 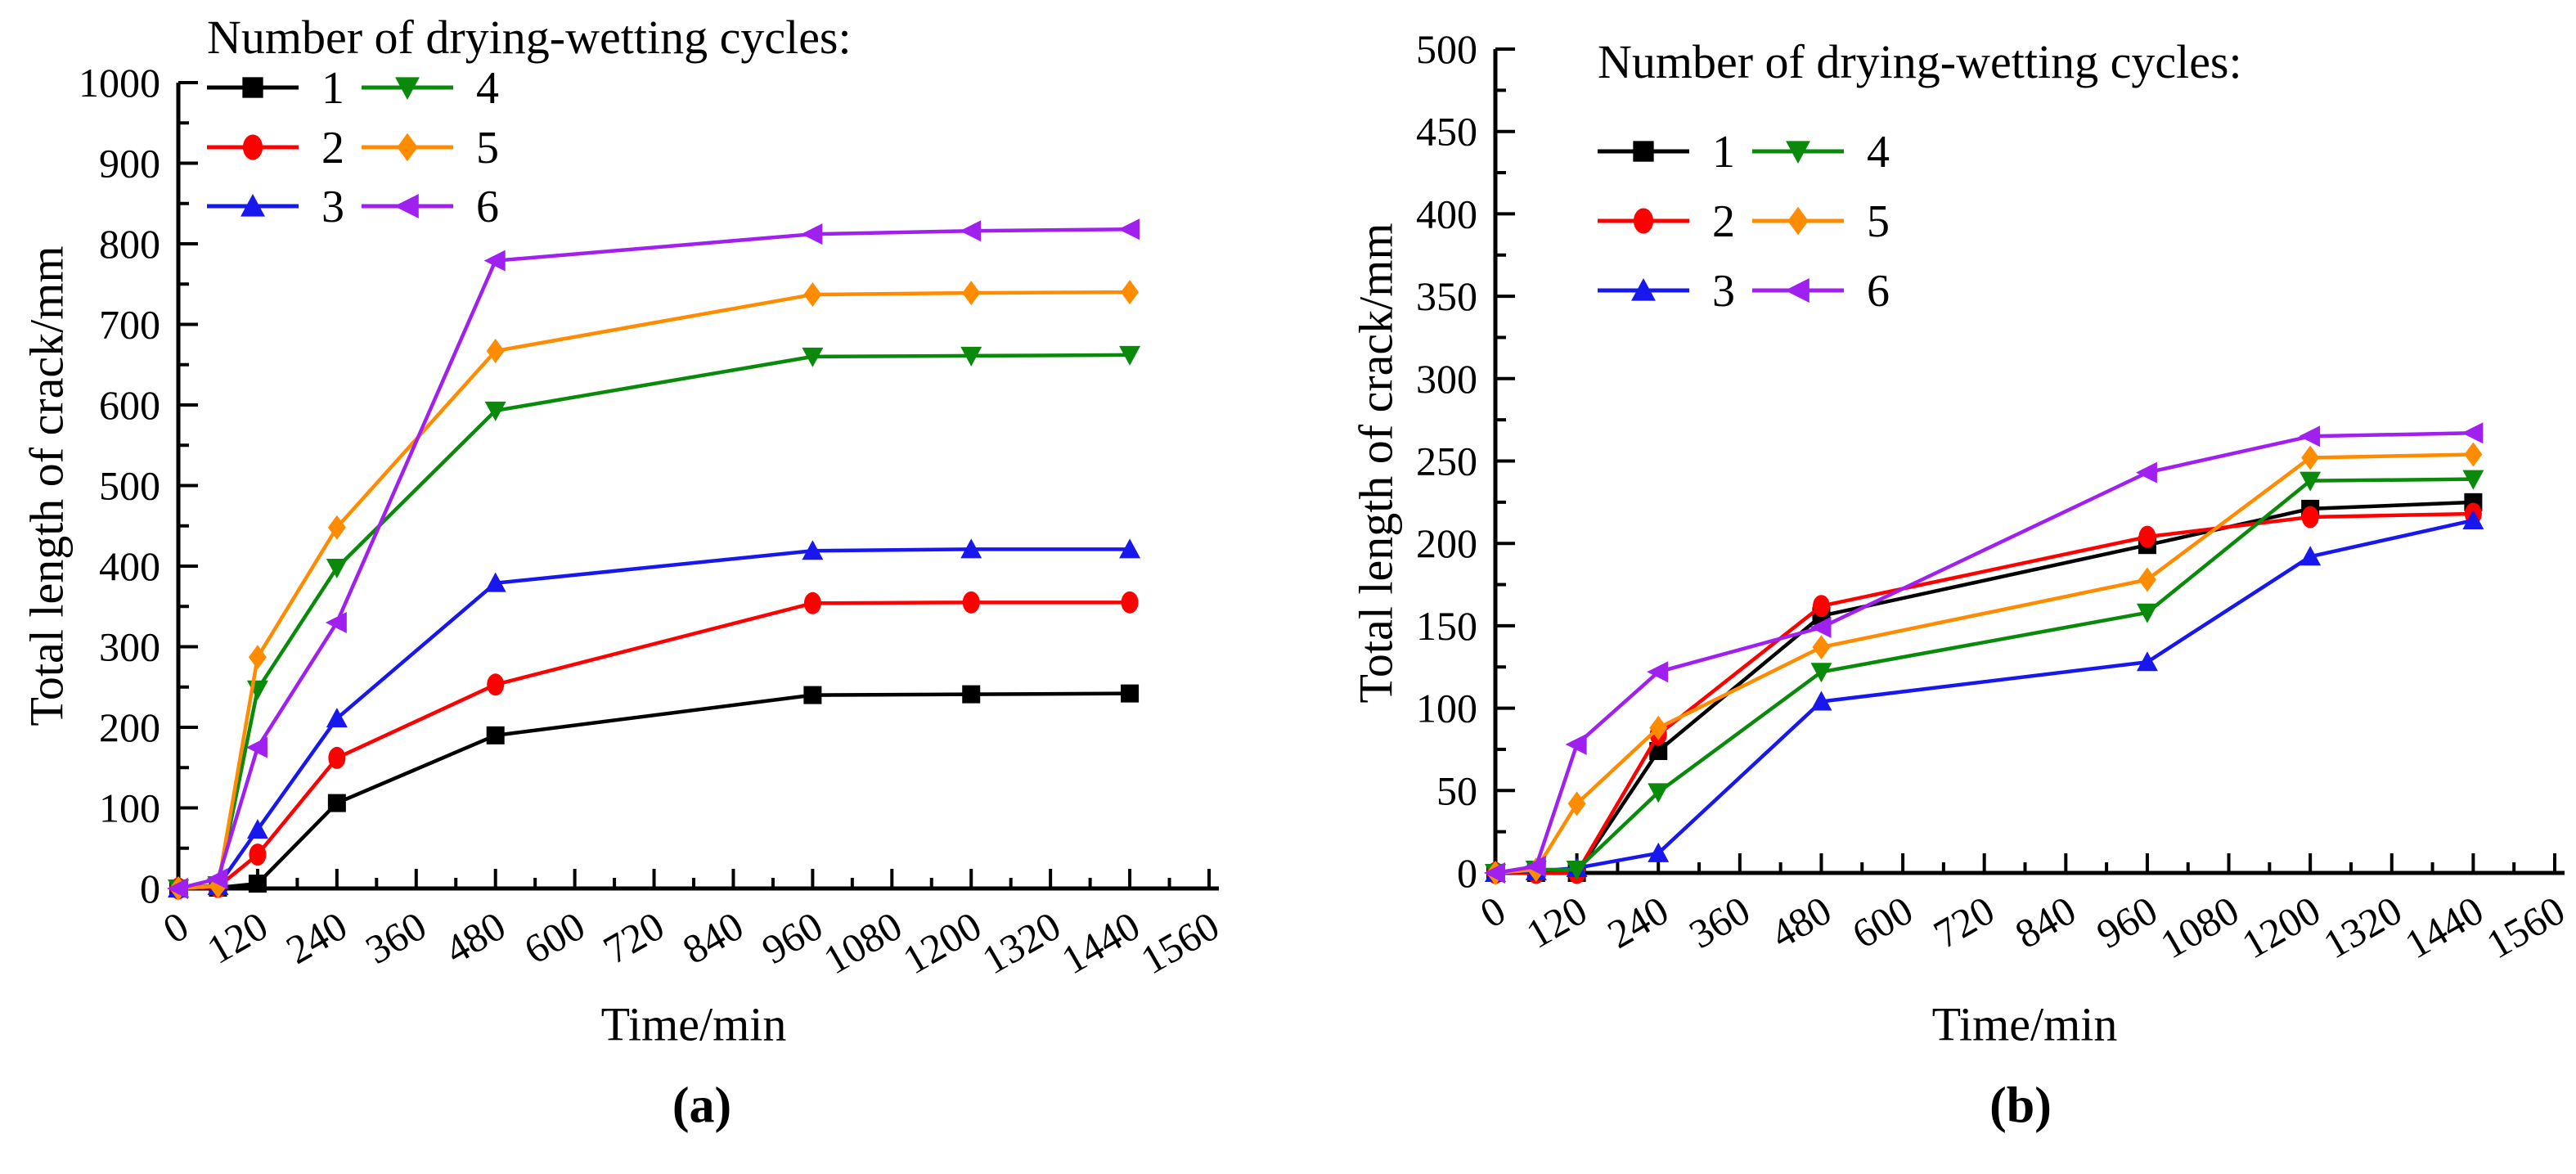 What do you see at coordinates (1964, 922) in the screenshot?
I see `panel-b-x-tick-label: 720` at bounding box center [1964, 922].